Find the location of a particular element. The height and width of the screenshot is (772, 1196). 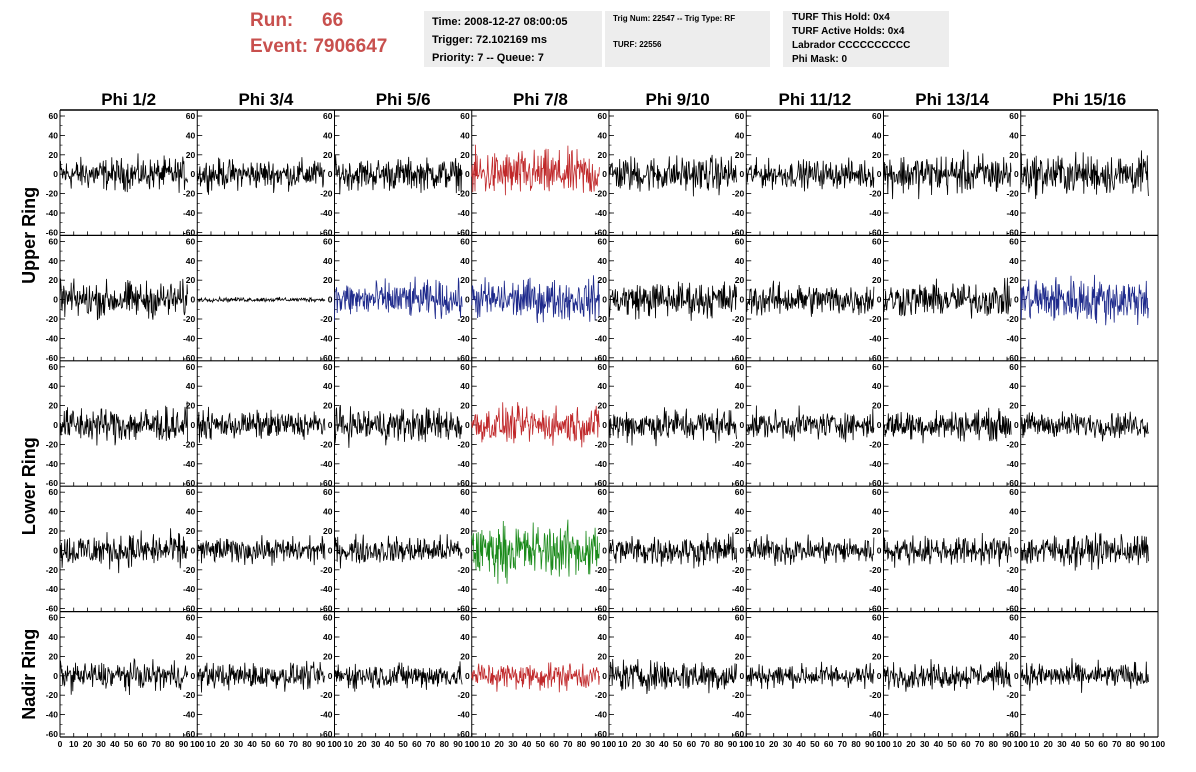

turf-active-holds-text: TURF Active Holds: 0x4 is located at coordinates (848, 31).